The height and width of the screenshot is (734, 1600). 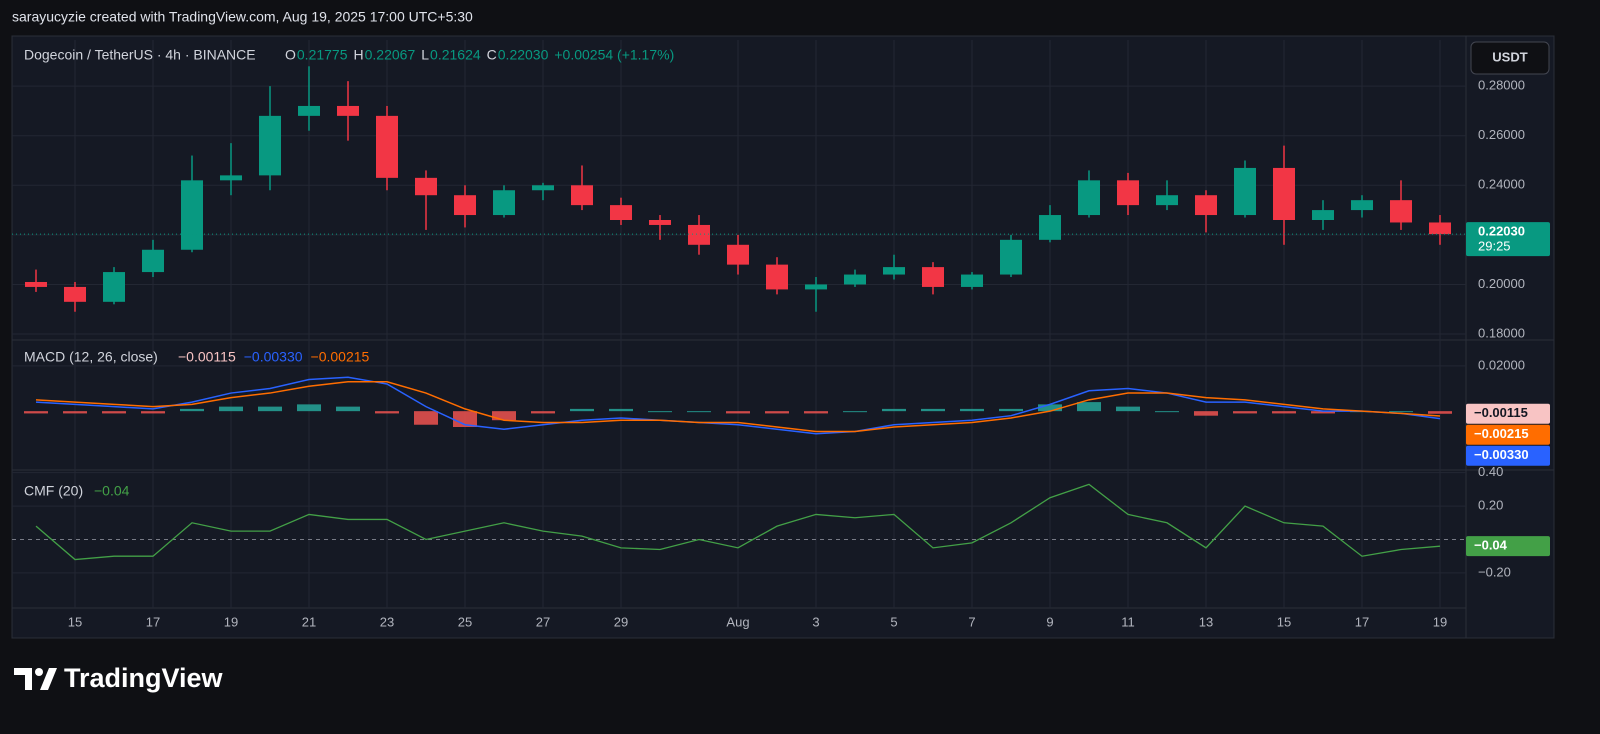 What do you see at coordinates (35, 679) in the screenshot?
I see `logo-icon` at bounding box center [35, 679].